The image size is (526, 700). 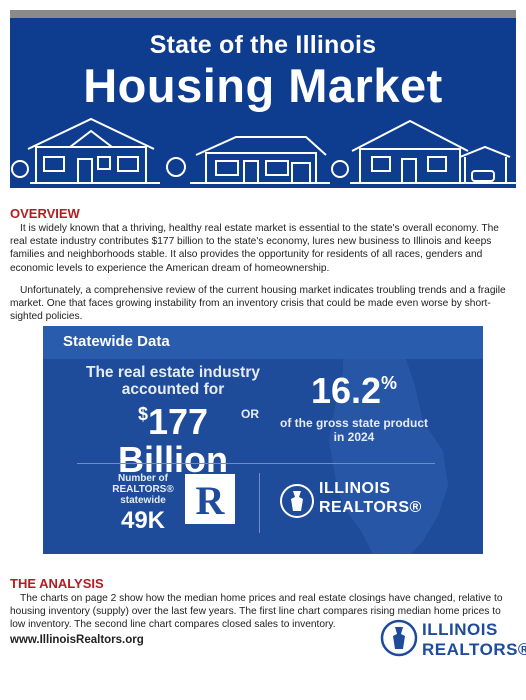 What do you see at coordinates (173, 459) in the screenshot?
I see `industry-unit: Billion` at bounding box center [173, 459].